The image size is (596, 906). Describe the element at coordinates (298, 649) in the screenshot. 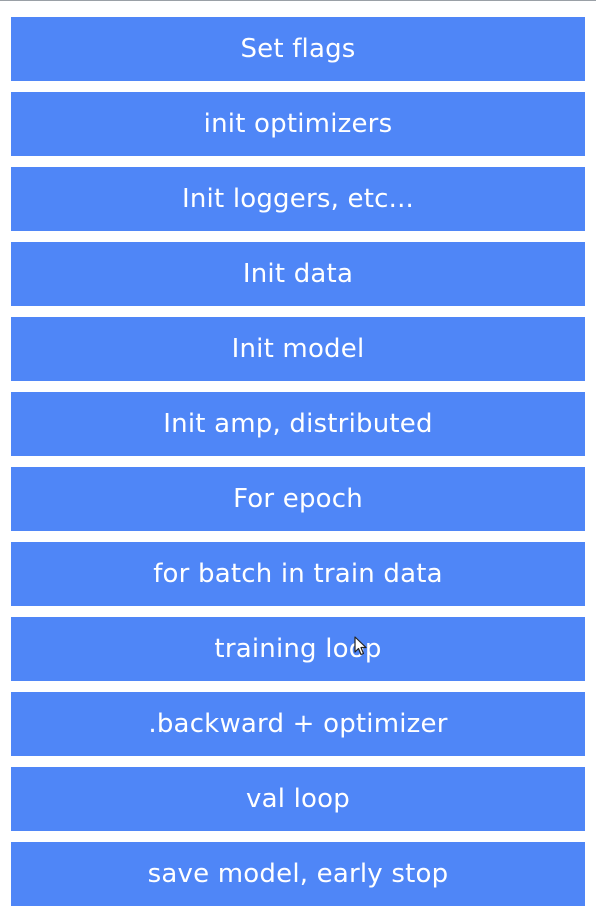

I see `step-training-loop: training loop` at that location.